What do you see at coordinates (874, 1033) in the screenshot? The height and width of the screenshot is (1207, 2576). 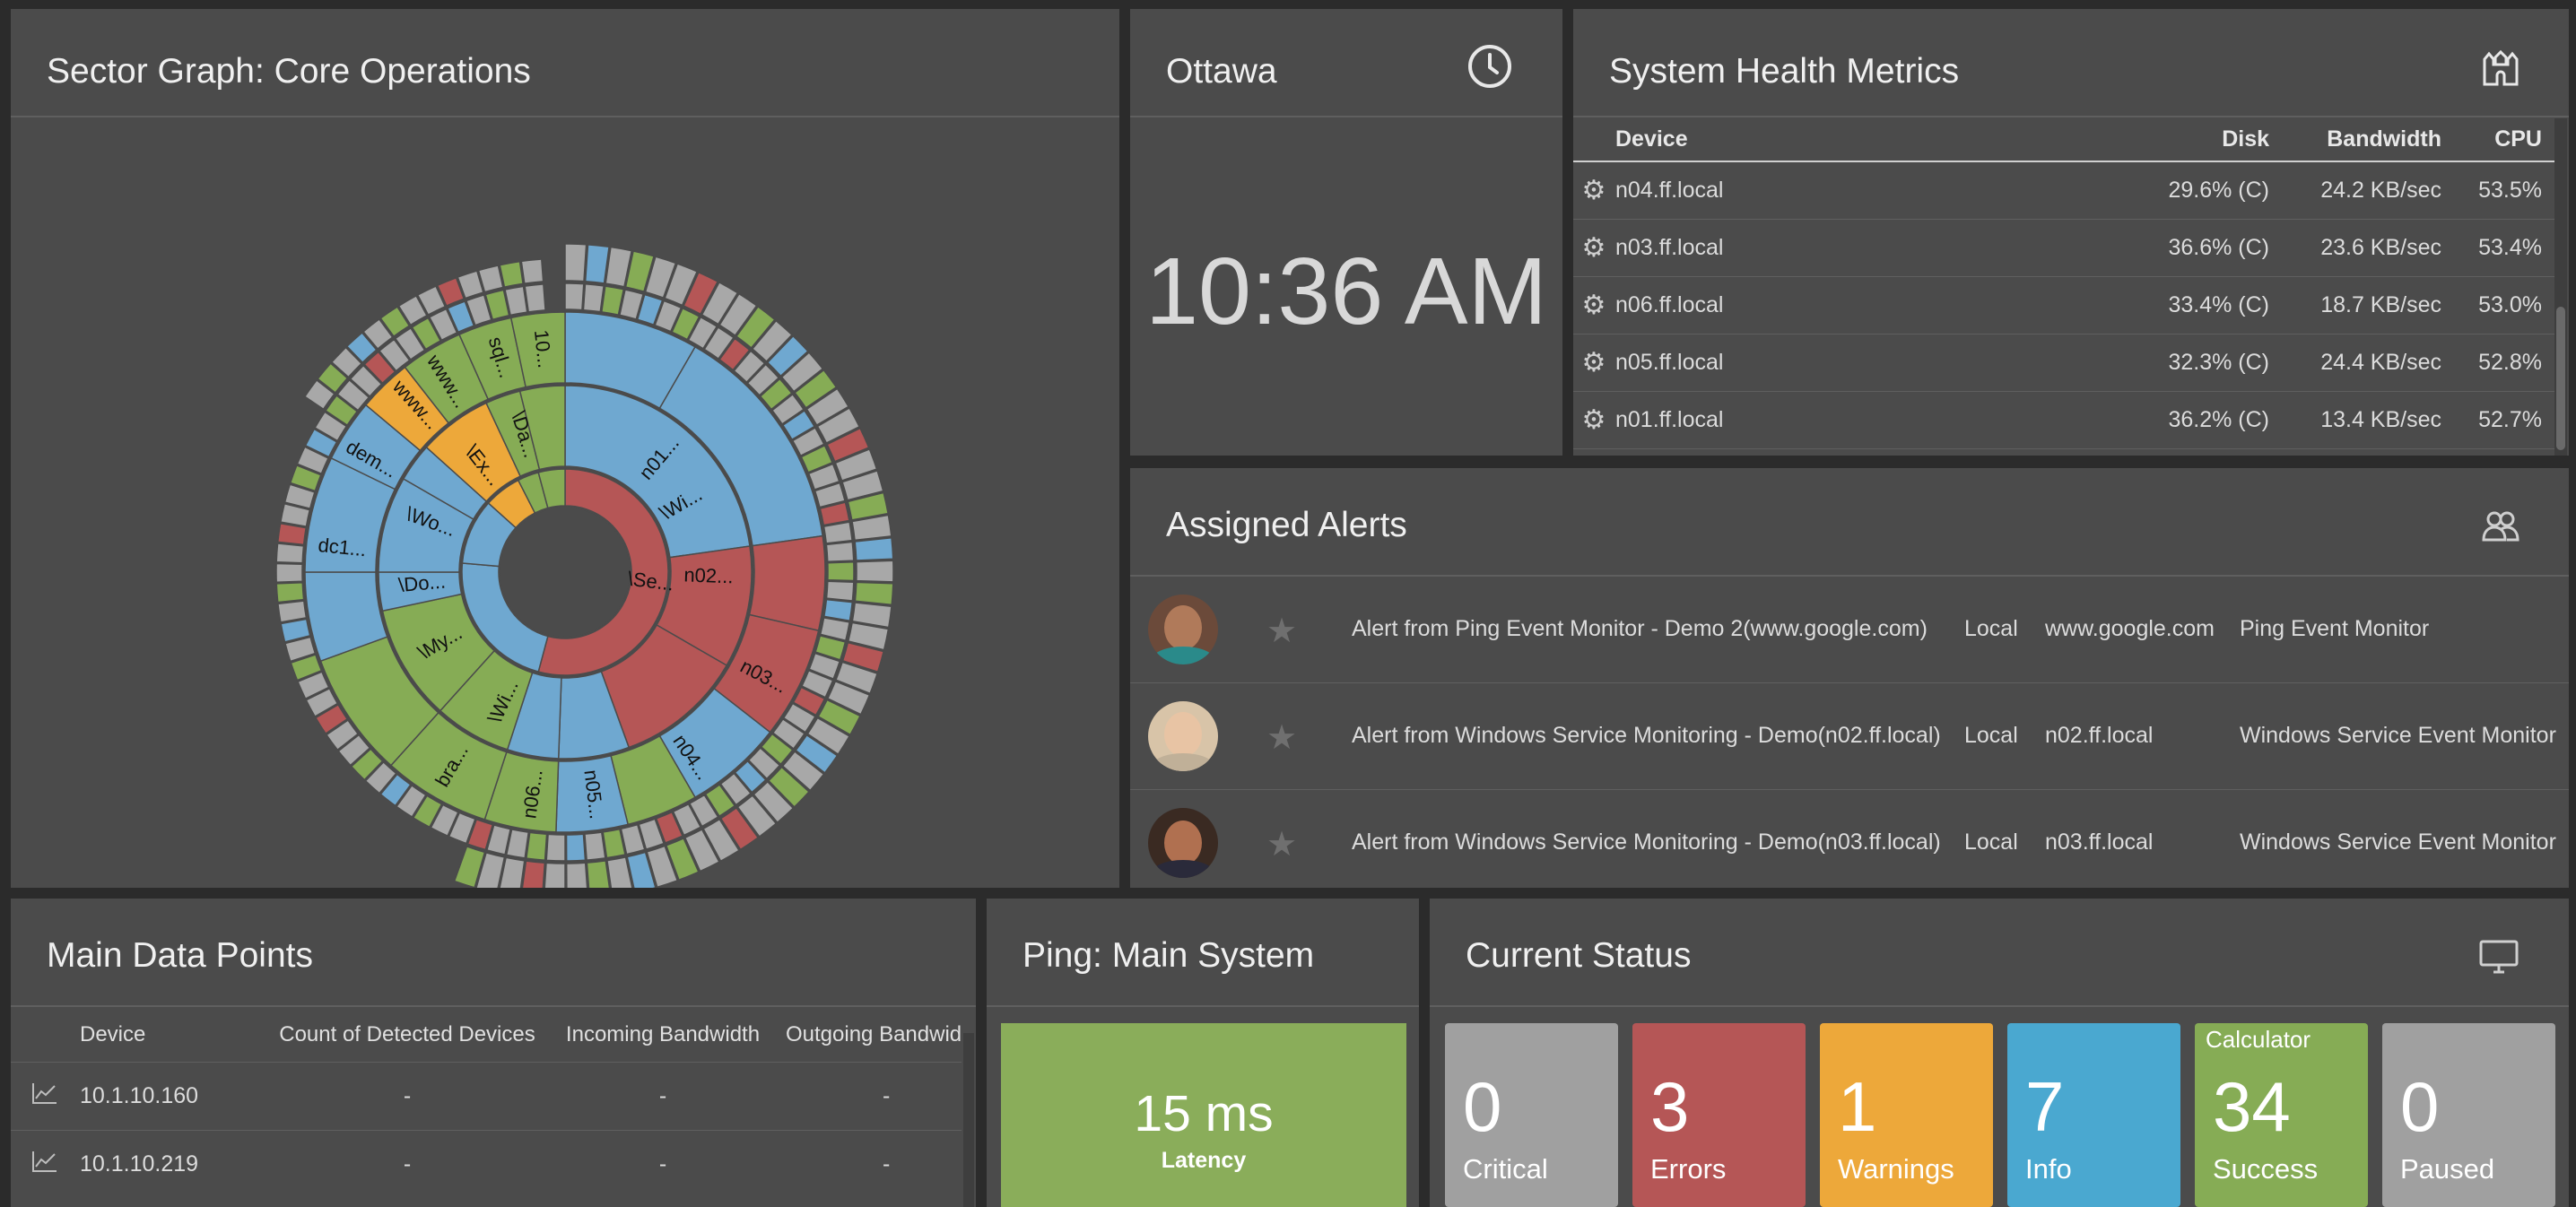 I see `col-outgoing: Outgoing Bandwidth` at bounding box center [874, 1033].